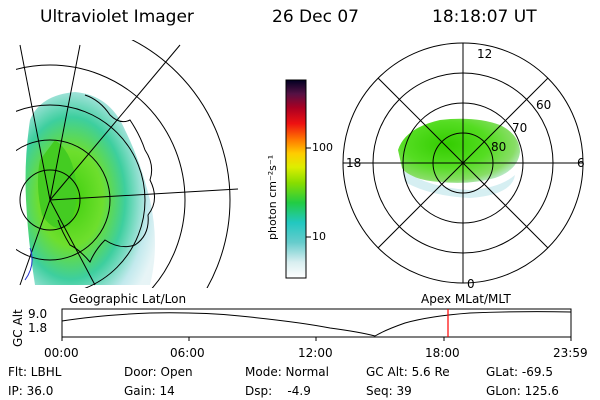 This screenshot has height=400, width=600. I want to click on date-label: 26 Dec 07, so click(315, 17).